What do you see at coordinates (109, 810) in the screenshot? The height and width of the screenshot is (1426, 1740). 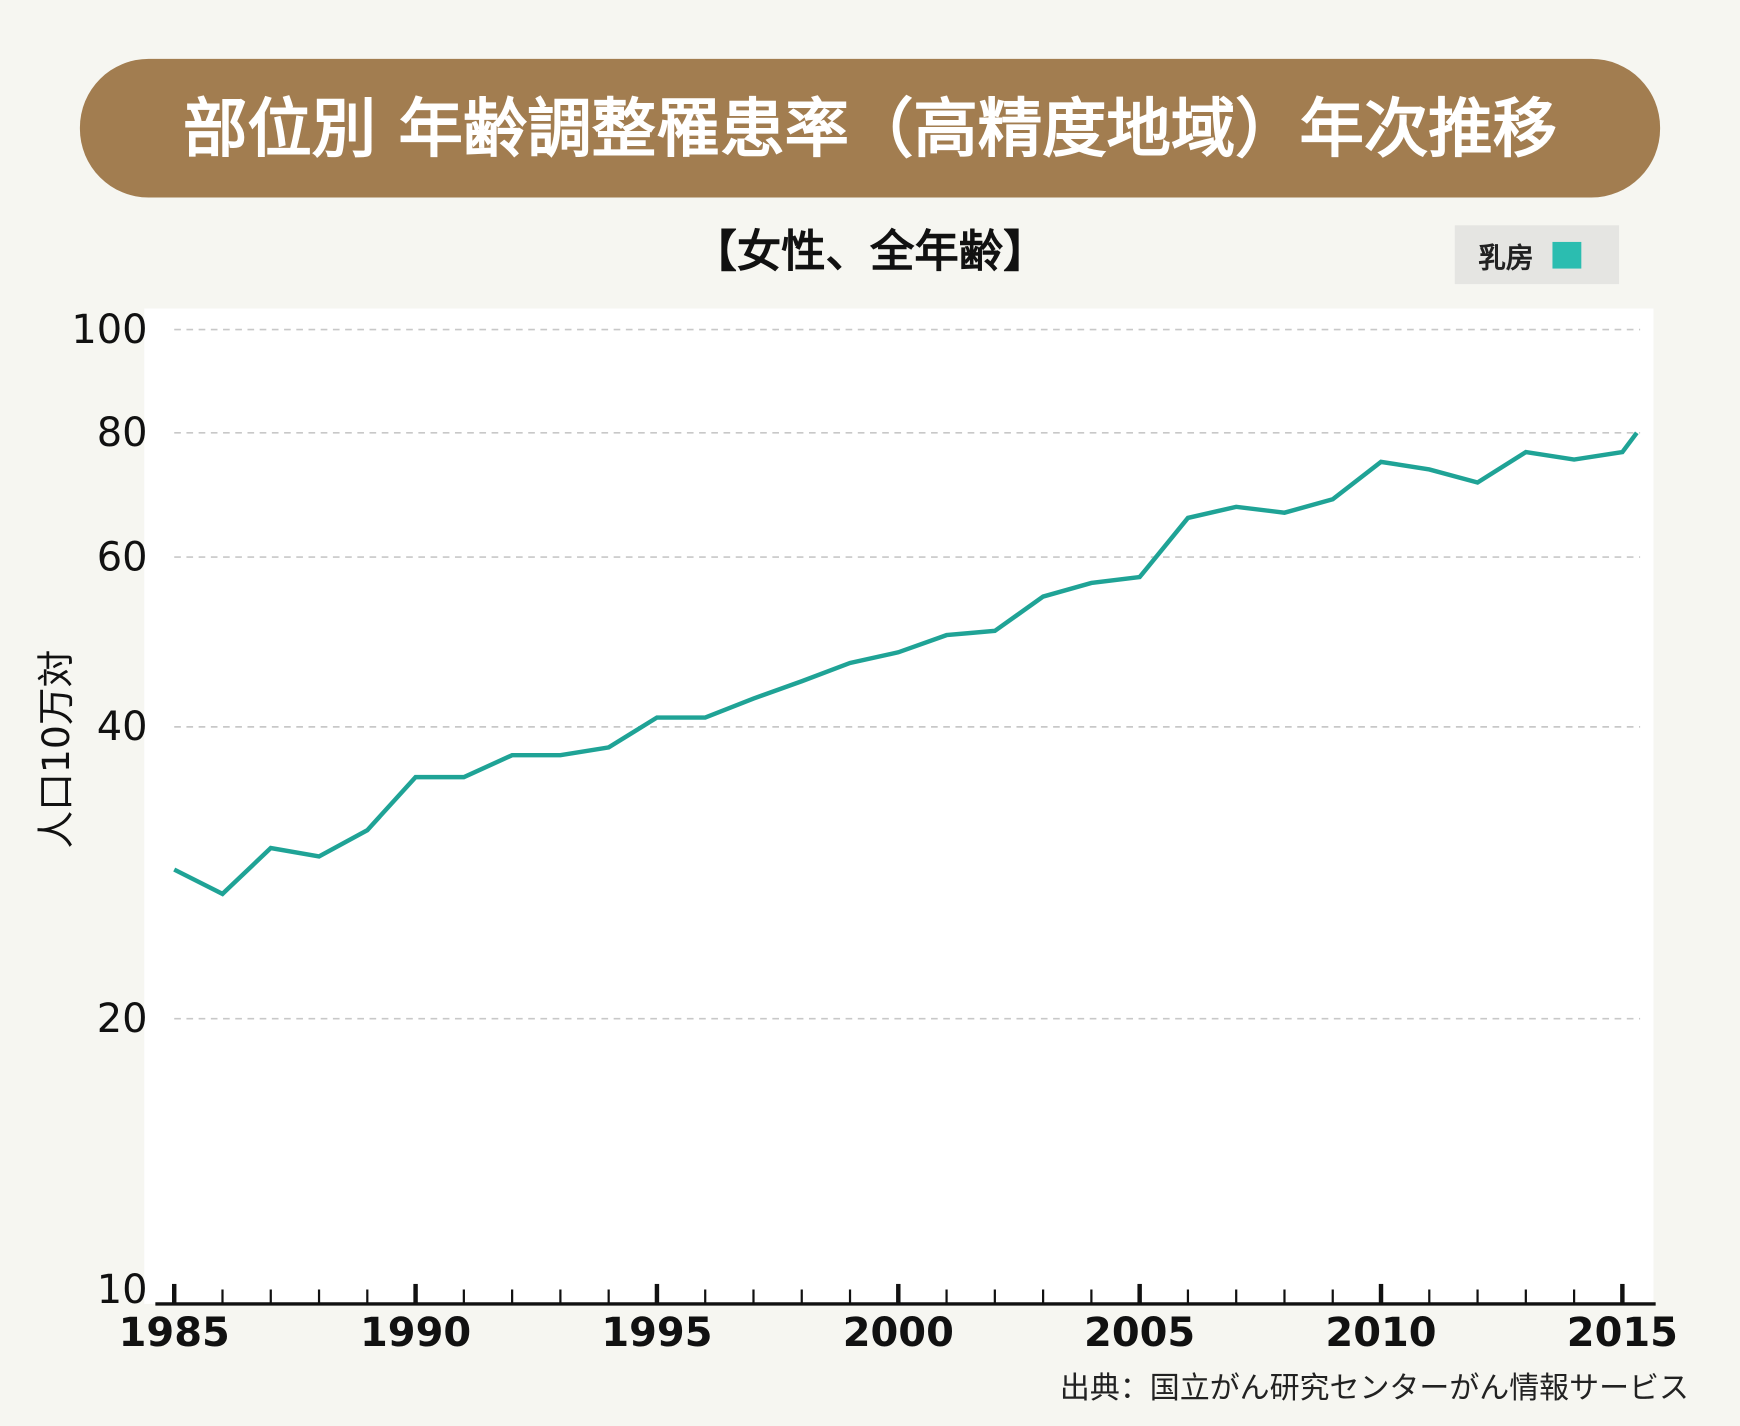 I see `y-axis: 10 20 40 60 80 100` at bounding box center [109, 810].